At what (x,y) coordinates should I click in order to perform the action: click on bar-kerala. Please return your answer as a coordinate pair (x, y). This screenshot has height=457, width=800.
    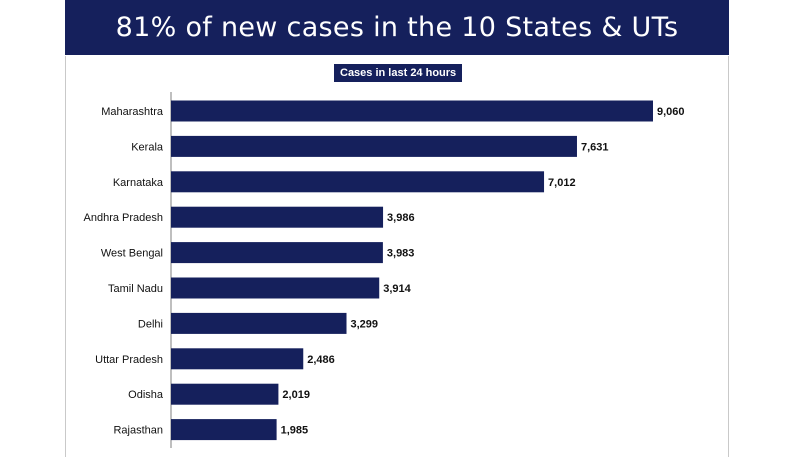
    Looking at the image, I should click on (374, 146).